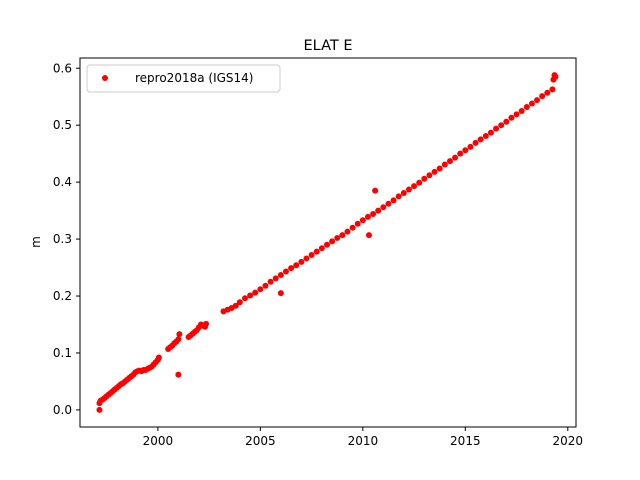 This screenshot has width=640, height=480. What do you see at coordinates (158, 441) in the screenshot?
I see `x-tick-label: 2000` at bounding box center [158, 441].